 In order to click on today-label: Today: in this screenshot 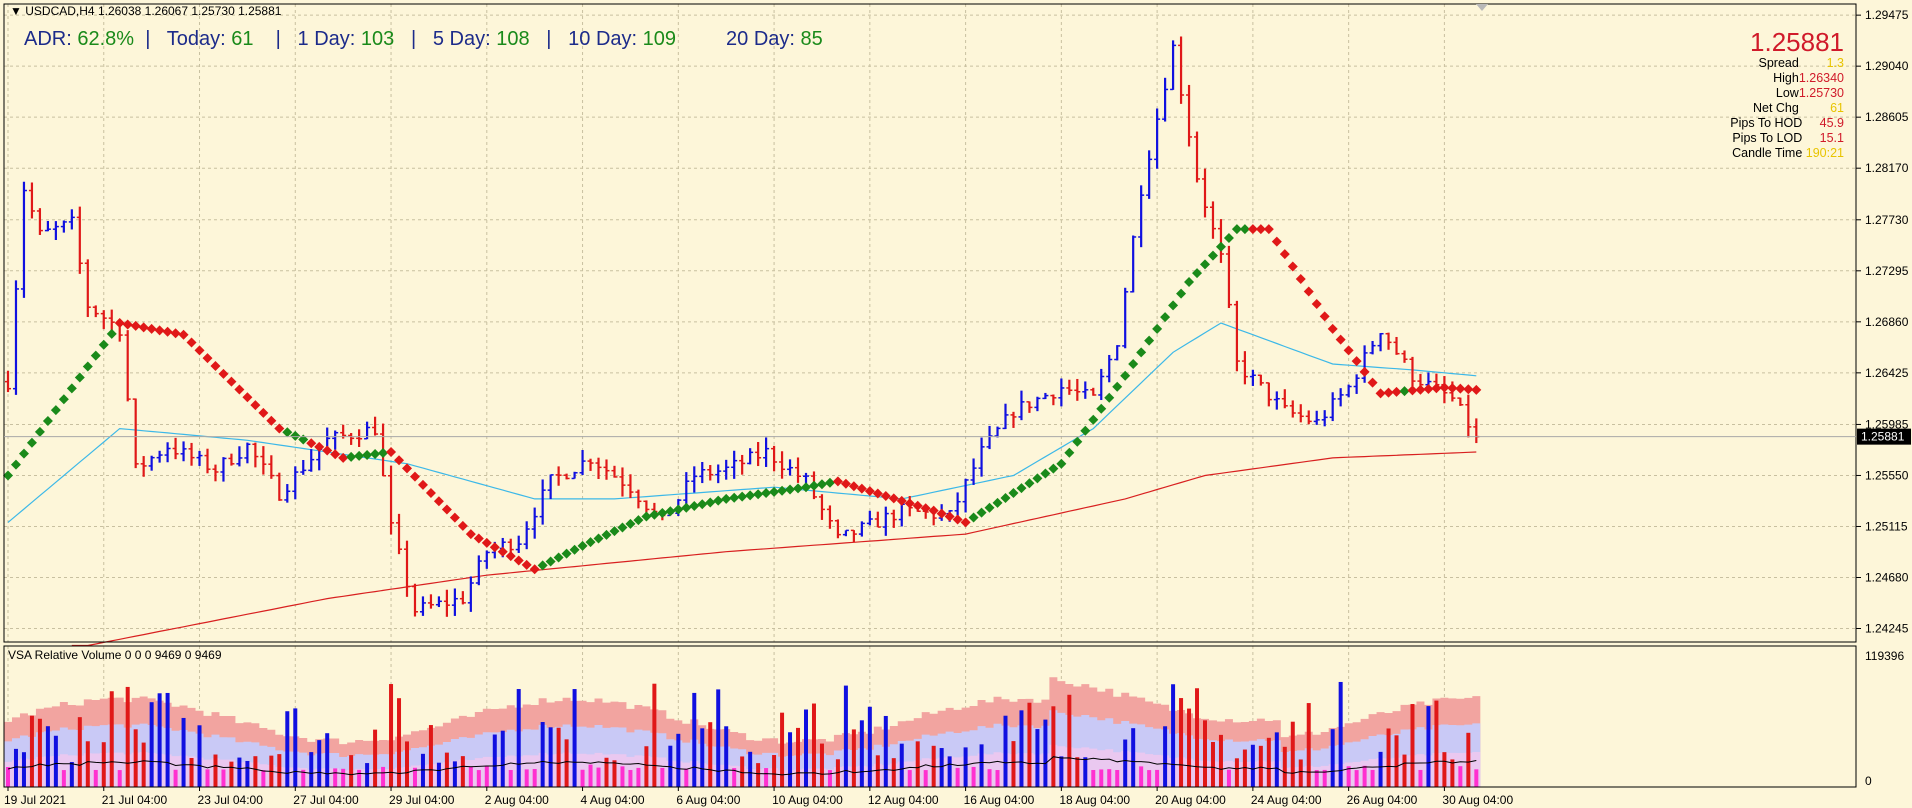, I will do `click(196, 39)`.